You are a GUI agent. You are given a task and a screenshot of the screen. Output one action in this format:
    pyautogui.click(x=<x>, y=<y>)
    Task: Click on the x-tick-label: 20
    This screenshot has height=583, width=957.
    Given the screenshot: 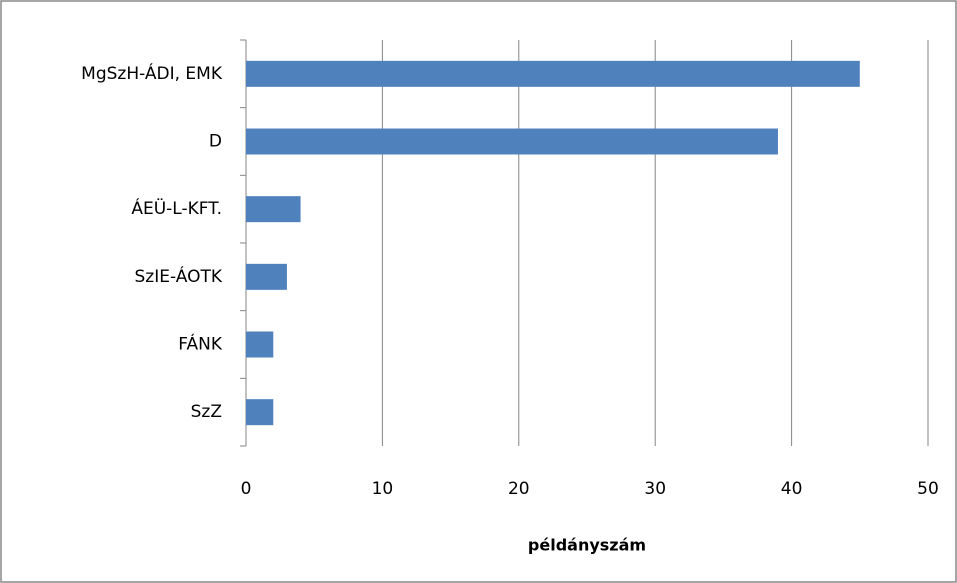 What is the action you would take?
    pyautogui.click(x=519, y=489)
    